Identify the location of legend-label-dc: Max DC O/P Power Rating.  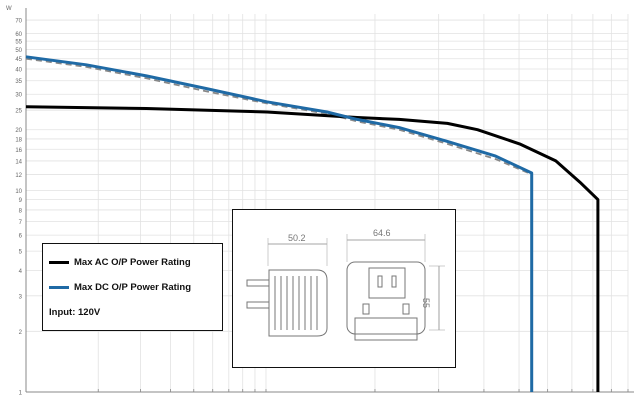
(133, 287).